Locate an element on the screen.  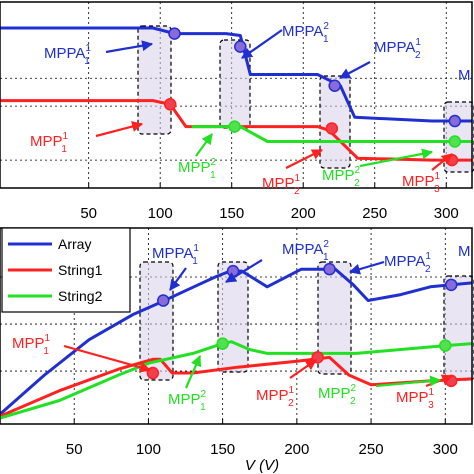
annotation-label: MPP1 3 is located at coordinates (415, 399).